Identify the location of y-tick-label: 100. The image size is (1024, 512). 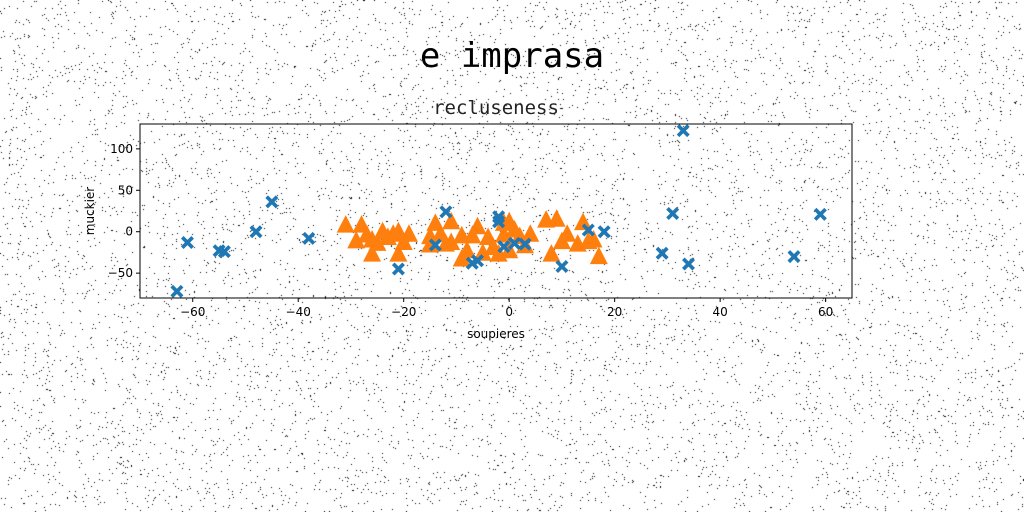
(121, 149).